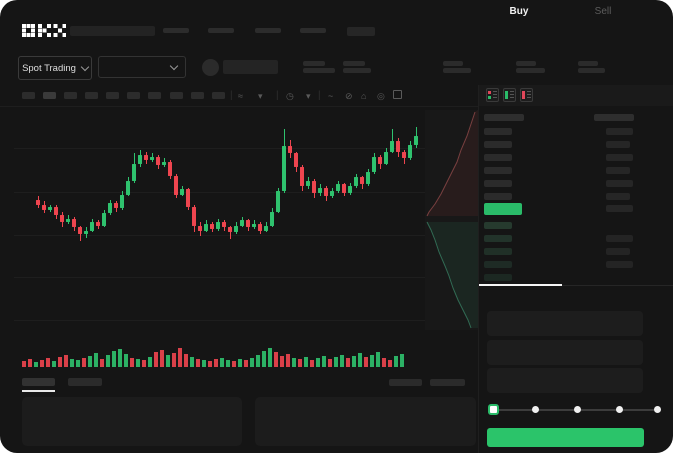 The height and width of the screenshot is (453, 673). I want to click on pair-selector, so click(142, 67).